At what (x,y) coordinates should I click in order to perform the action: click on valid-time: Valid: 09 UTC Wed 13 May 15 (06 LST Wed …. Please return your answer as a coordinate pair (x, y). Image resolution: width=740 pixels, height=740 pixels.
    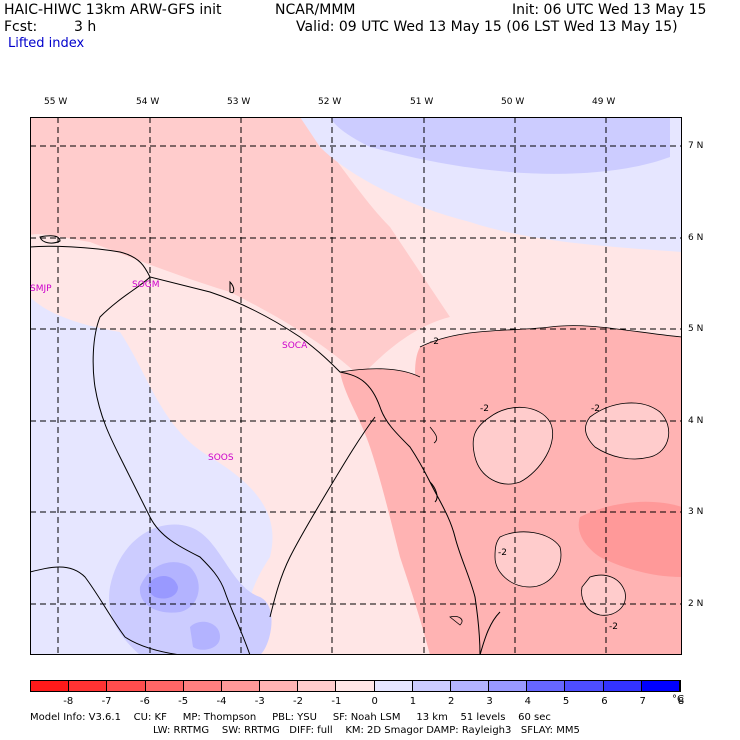
    Looking at the image, I should click on (487, 27).